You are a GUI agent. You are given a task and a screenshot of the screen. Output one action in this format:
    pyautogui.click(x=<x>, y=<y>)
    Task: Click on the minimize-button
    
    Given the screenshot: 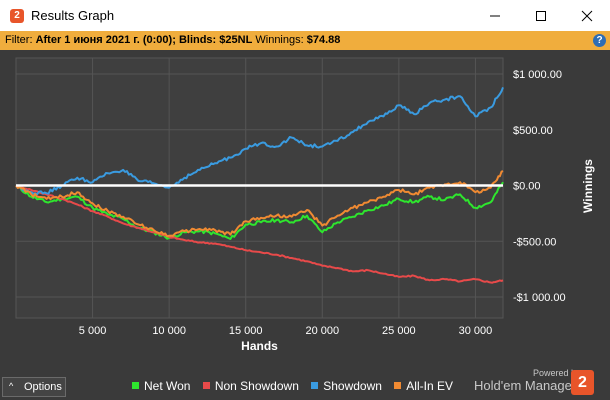 What is the action you would take?
    pyautogui.click(x=495, y=15)
    